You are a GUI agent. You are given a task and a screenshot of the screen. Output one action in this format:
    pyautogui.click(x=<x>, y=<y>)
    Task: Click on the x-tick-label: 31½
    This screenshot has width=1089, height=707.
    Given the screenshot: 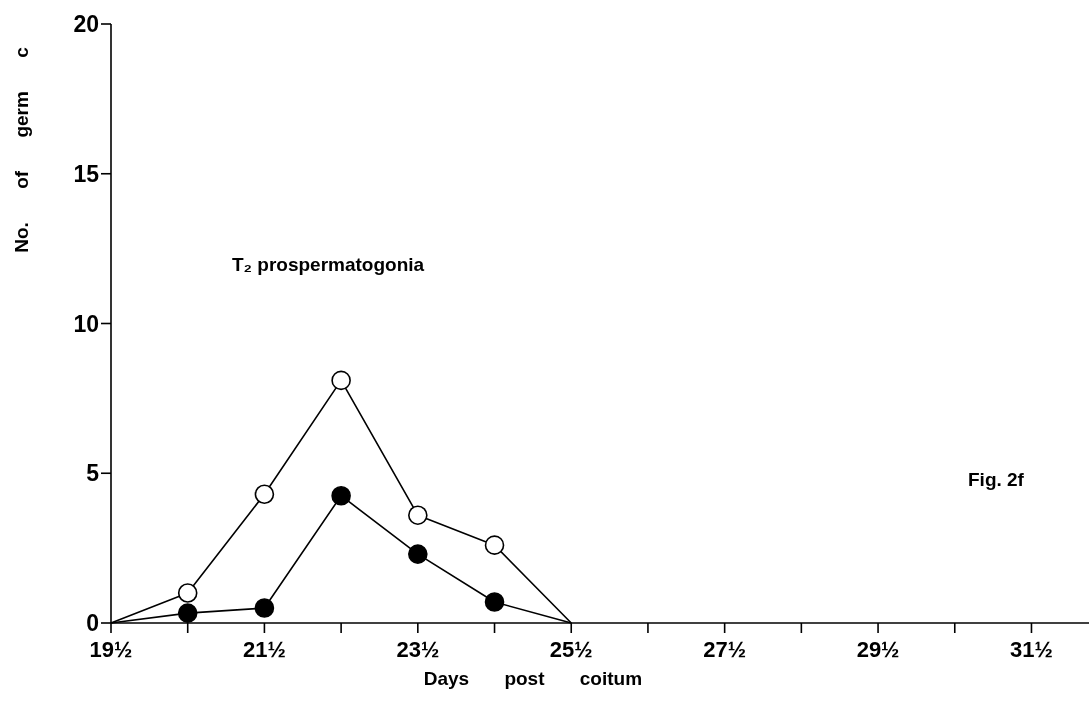 What is the action you would take?
    pyautogui.click(x=1031, y=649)
    